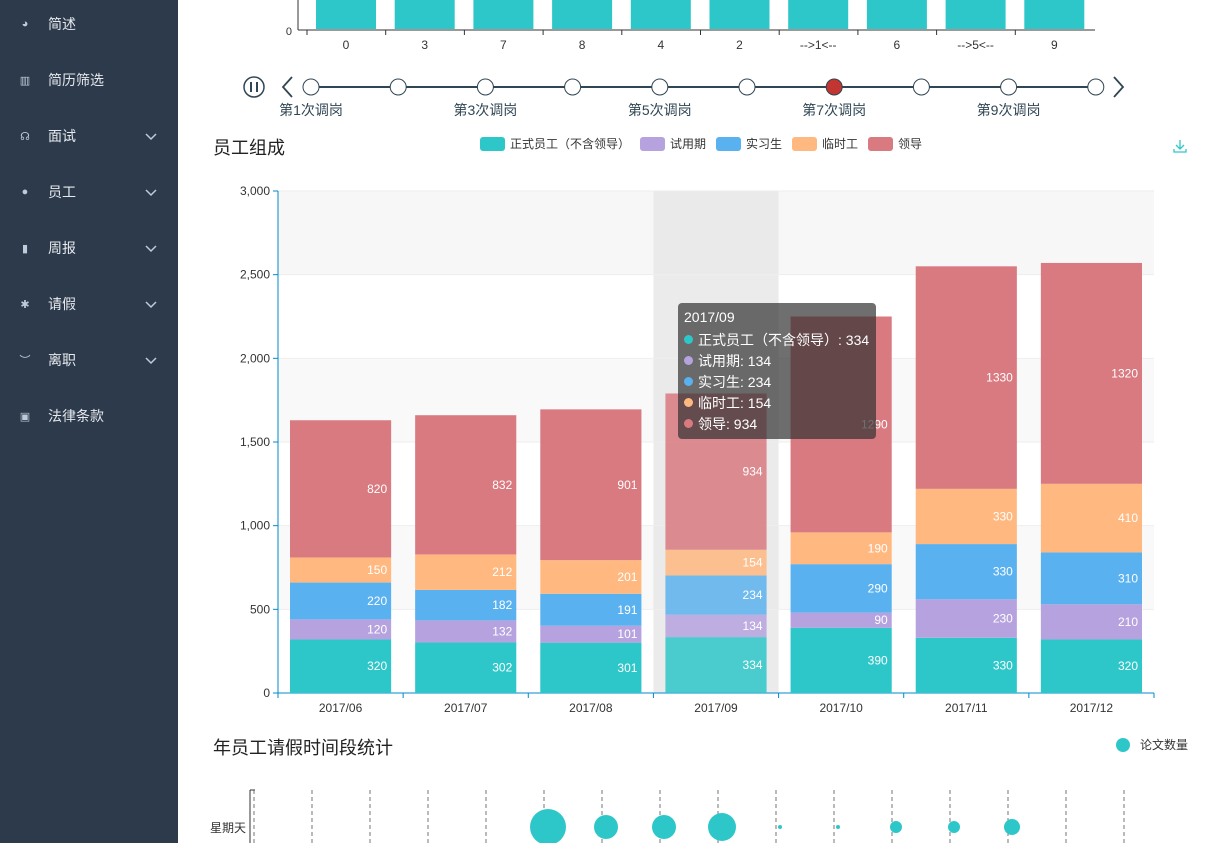 The height and width of the screenshot is (843, 1226). I want to click on sidebar-item-label: 离职, so click(62, 360).